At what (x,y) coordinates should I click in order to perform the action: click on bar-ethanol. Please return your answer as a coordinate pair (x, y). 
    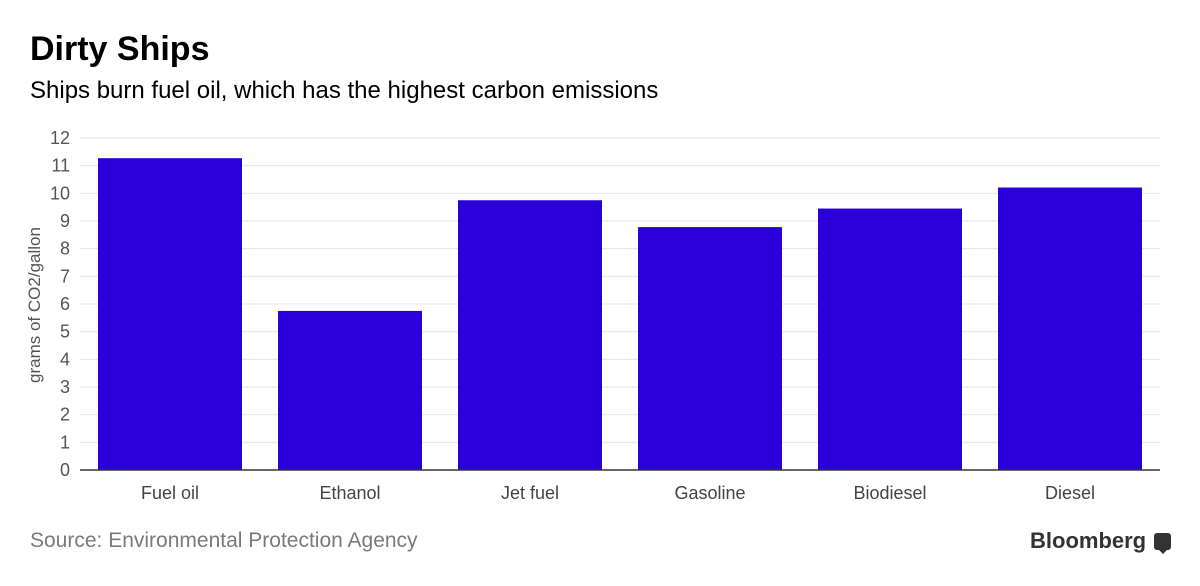
    Looking at the image, I should click on (350, 390).